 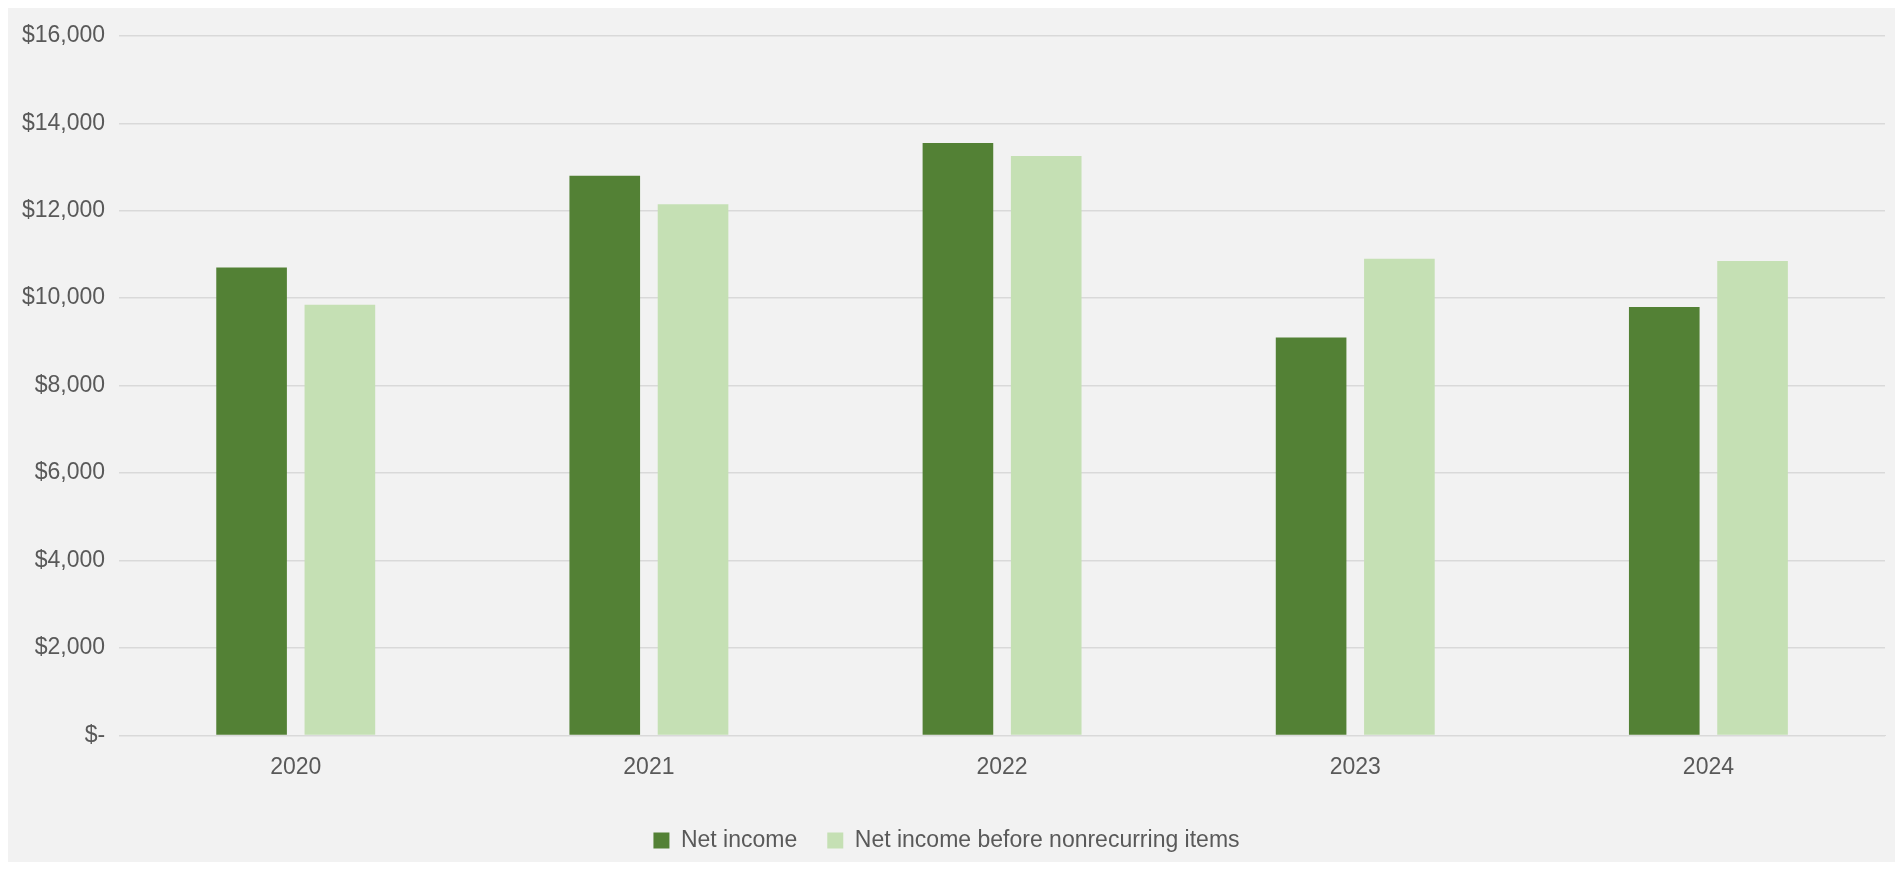 I want to click on y-tick-label: $10,000, so click(x=64, y=296).